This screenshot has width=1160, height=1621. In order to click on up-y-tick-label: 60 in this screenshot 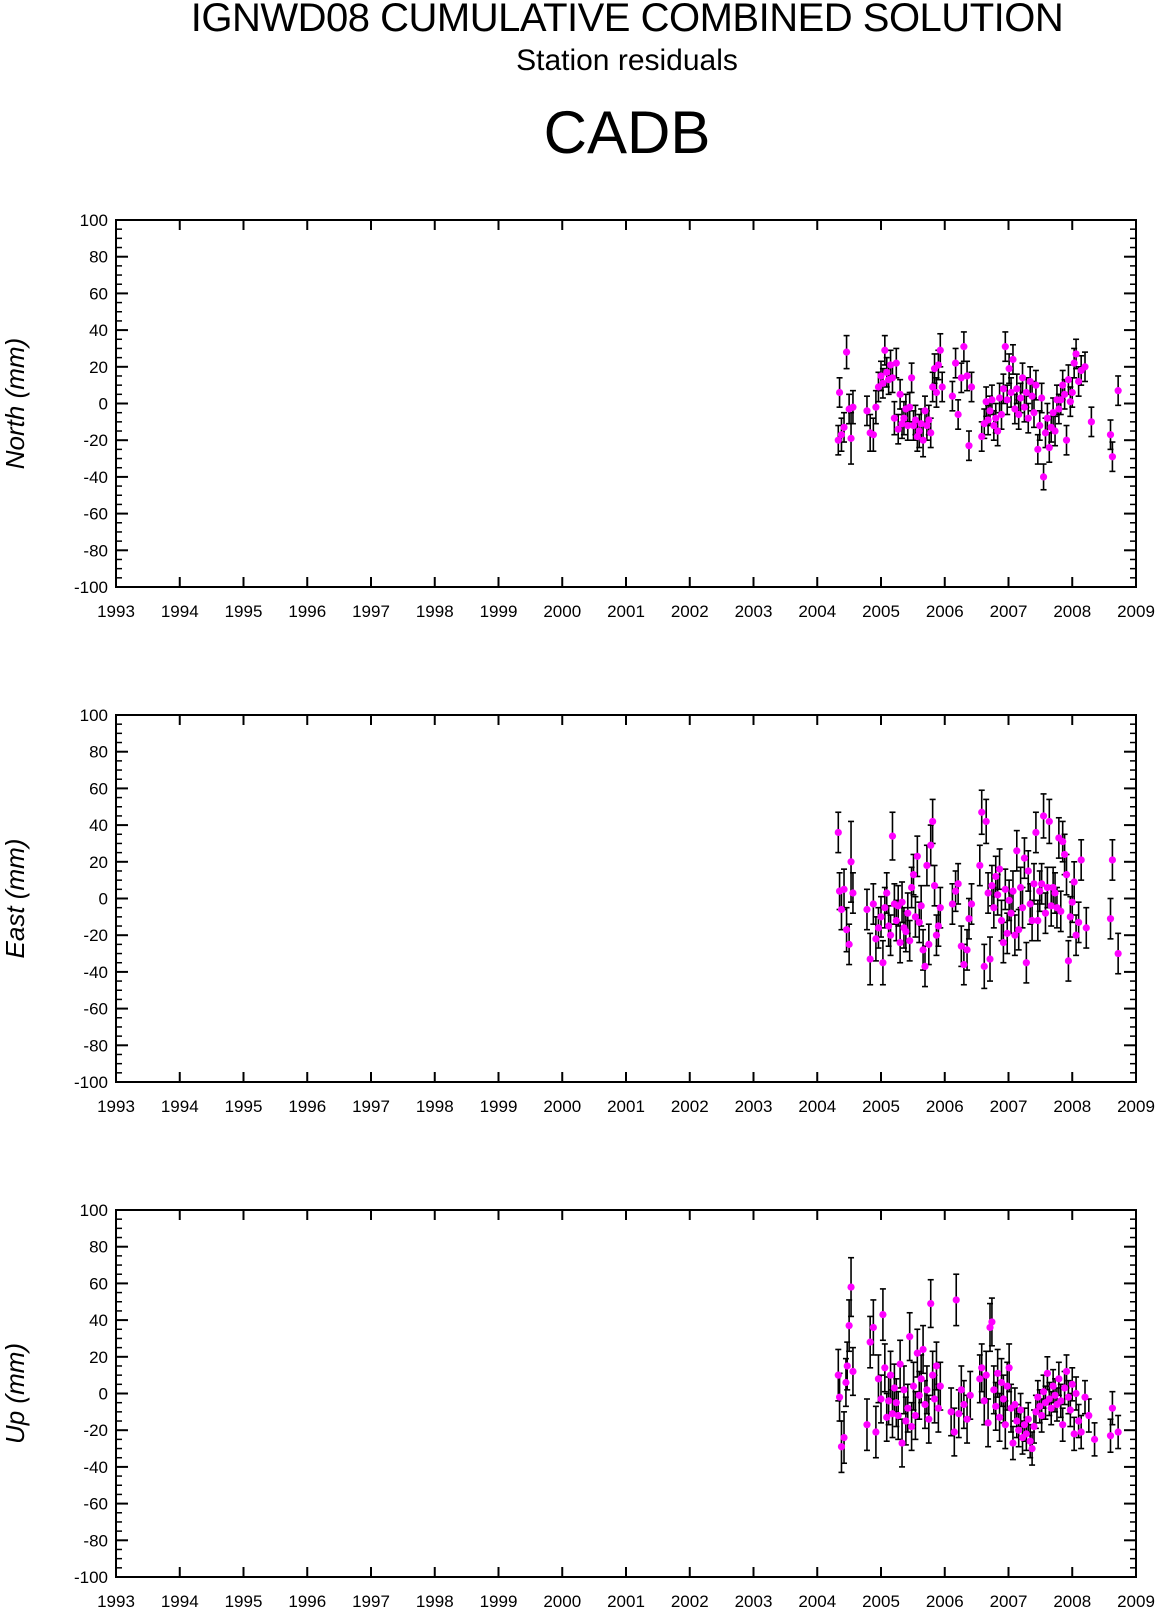, I will do `click(98, 1283)`.